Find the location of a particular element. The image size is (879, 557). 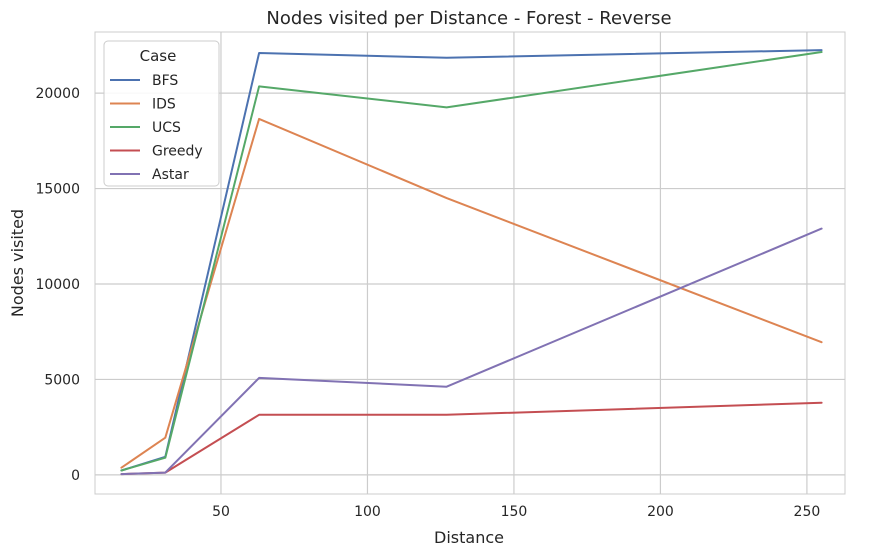

y-axis-label: Nodes visited is located at coordinates (17, 263).